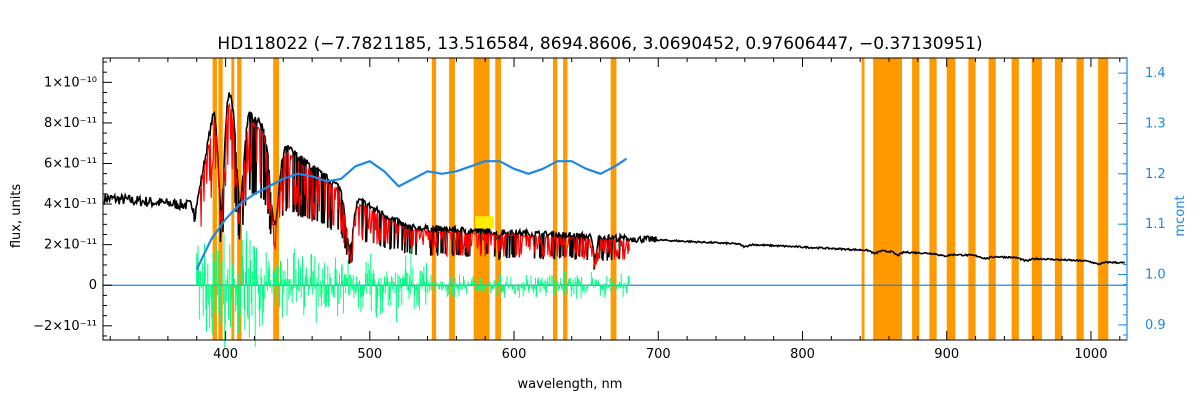  Describe the element at coordinates (1155, 123) in the screenshot. I see `y-right-tick-label: 1.3` at that location.